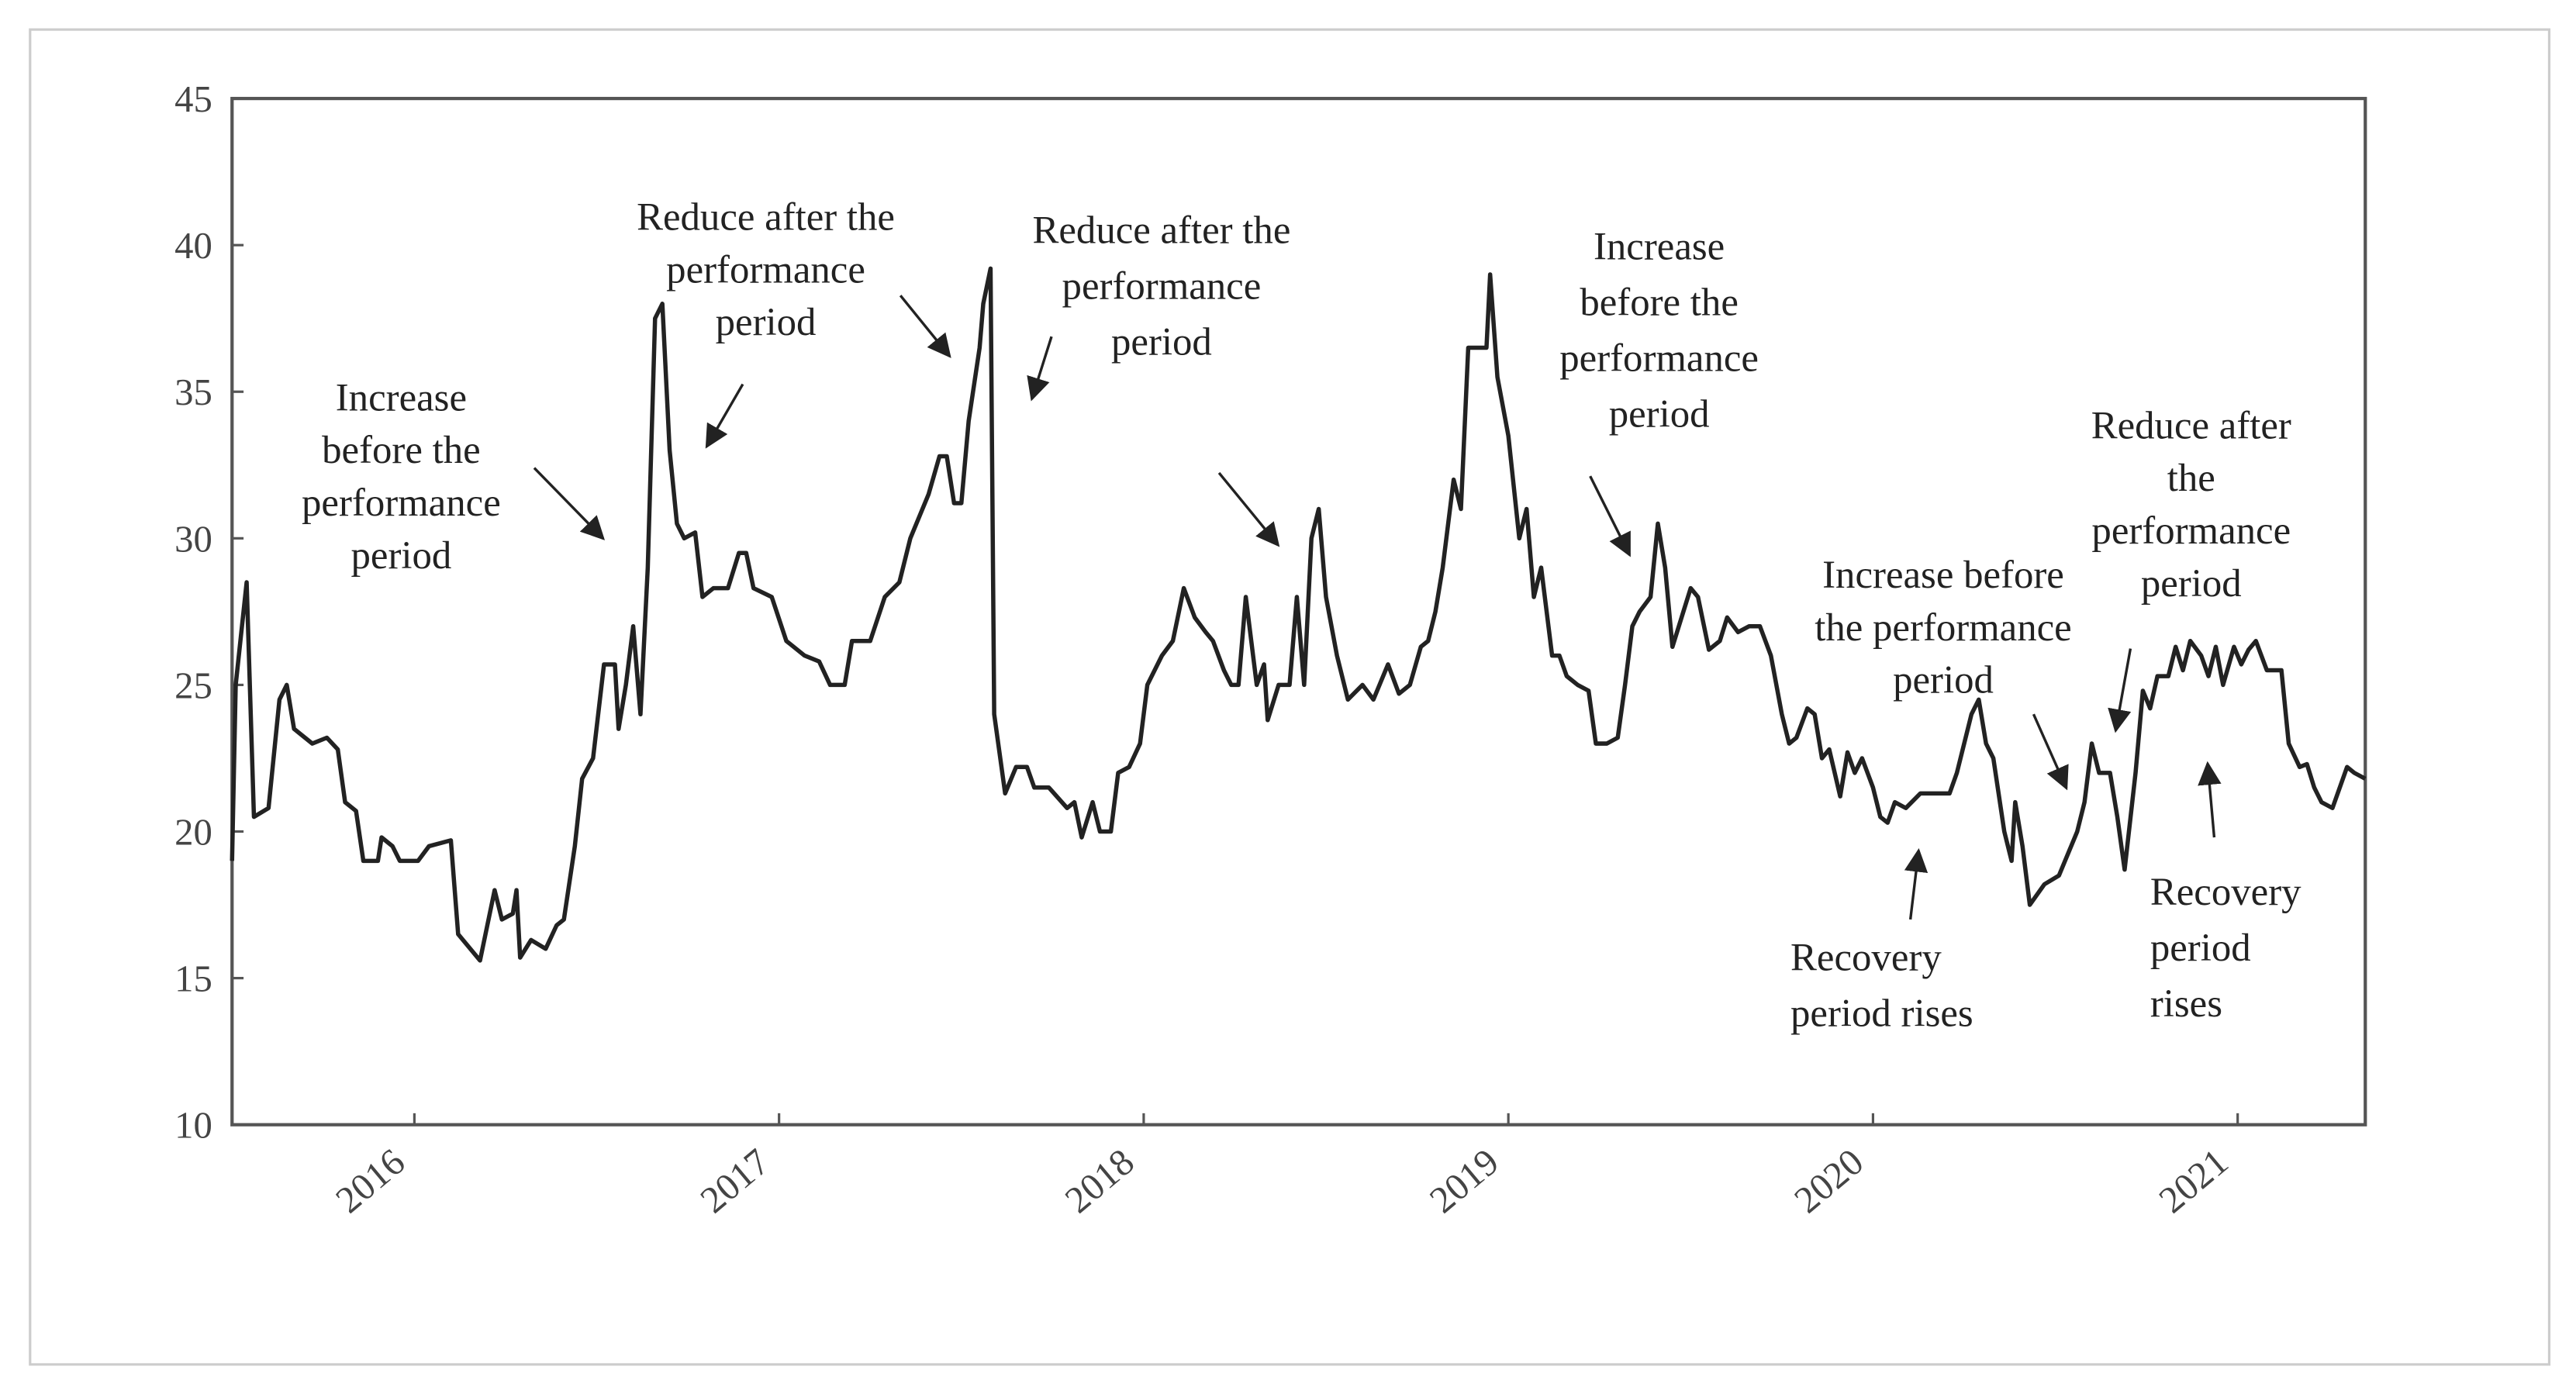 This screenshot has height=1394, width=2576. What do you see at coordinates (193, 979) in the screenshot?
I see `y-tick-label: 15` at bounding box center [193, 979].